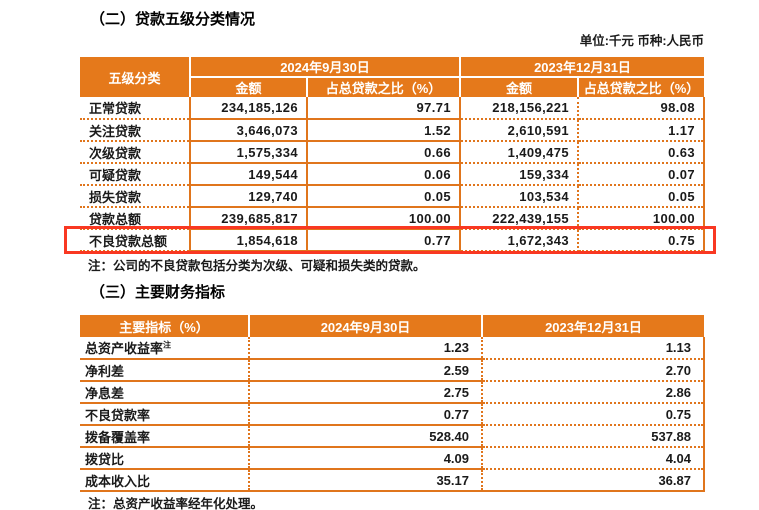 The height and width of the screenshot is (510, 759). What do you see at coordinates (249, 240) in the screenshot?
I see `amount-2024-cell: 1,854,618` at bounding box center [249, 240].